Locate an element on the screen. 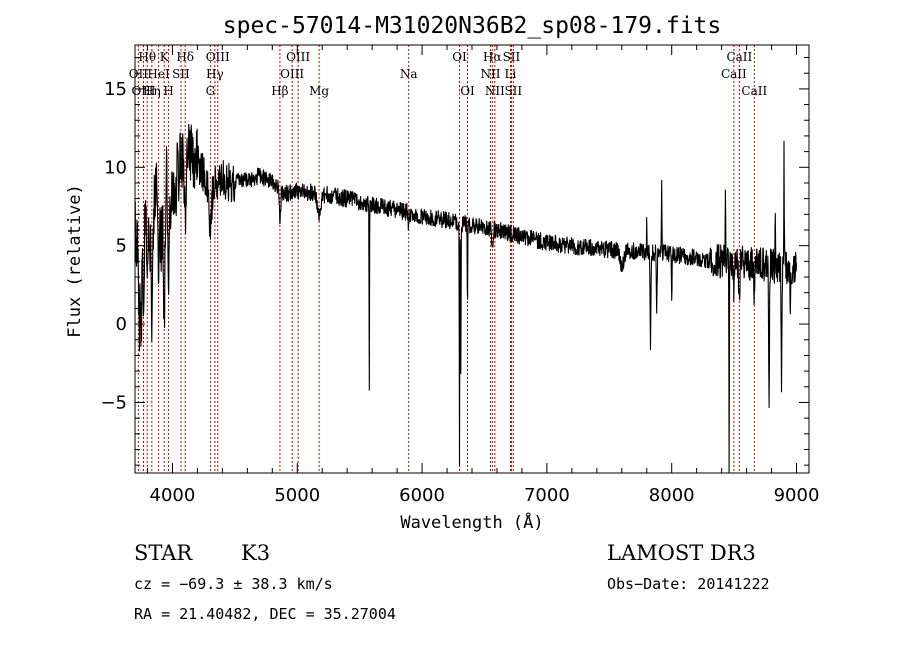 This screenshot has height=649, width=900. spectral-line-label: Hη is located at coordinates (152, 91).